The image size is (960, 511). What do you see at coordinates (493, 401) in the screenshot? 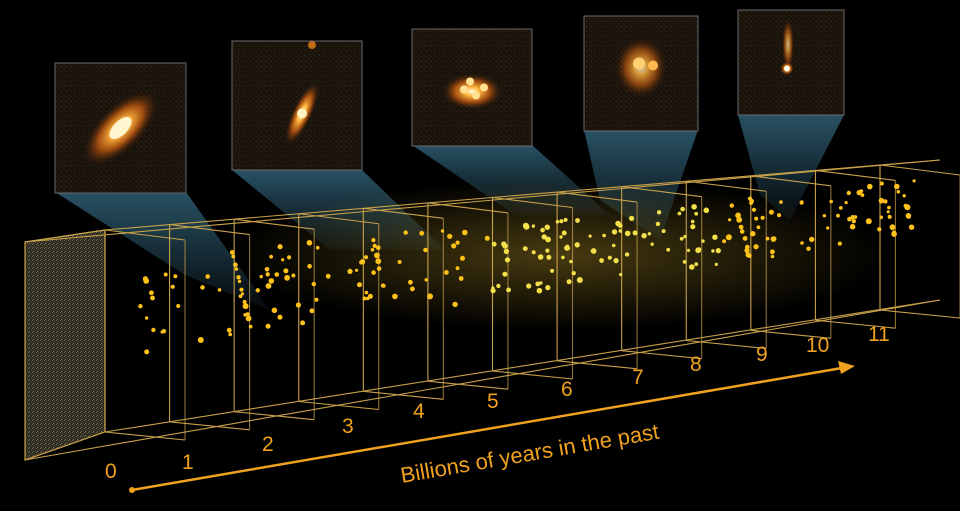
I see `axis-tick-label: 5` at bounding box center [493, 401].